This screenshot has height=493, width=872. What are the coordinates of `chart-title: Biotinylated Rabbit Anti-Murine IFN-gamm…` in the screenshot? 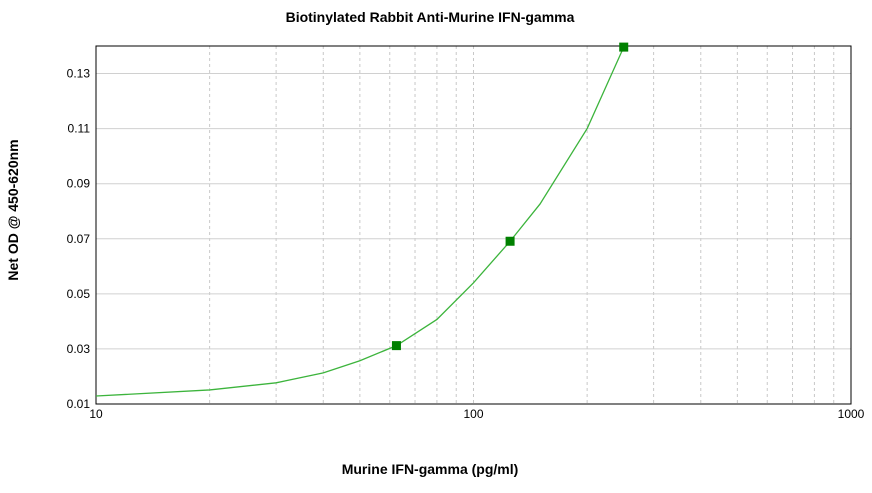 It's located at (430, 17).